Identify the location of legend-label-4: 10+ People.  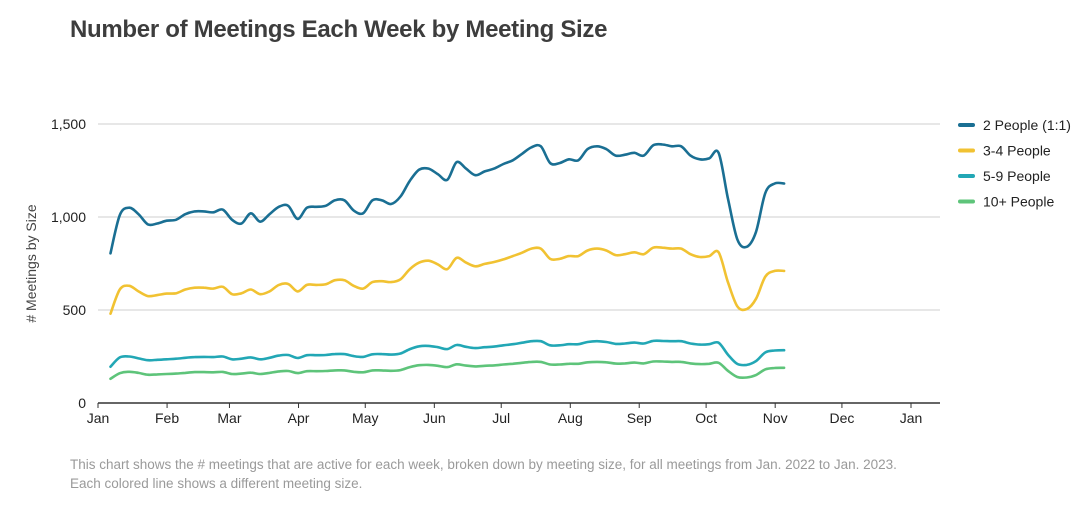
(1018, 202).